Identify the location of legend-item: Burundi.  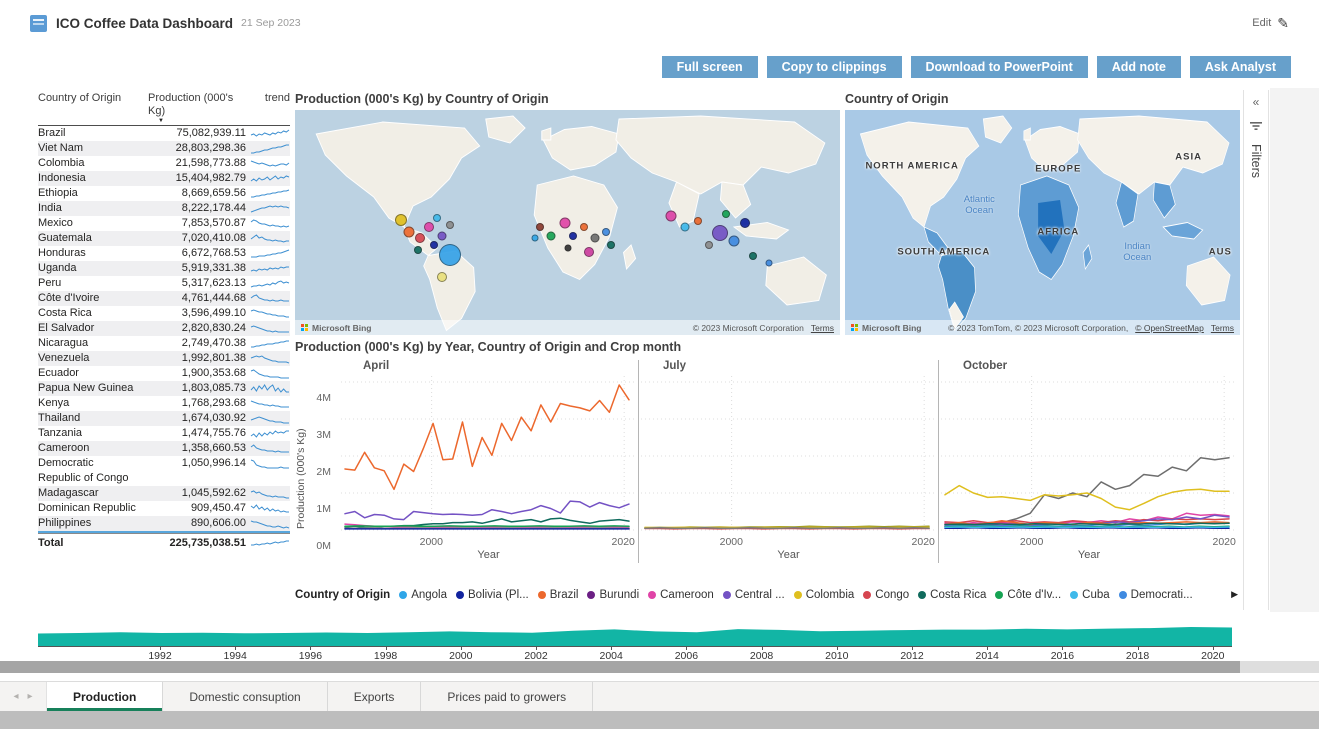
(613, 595).